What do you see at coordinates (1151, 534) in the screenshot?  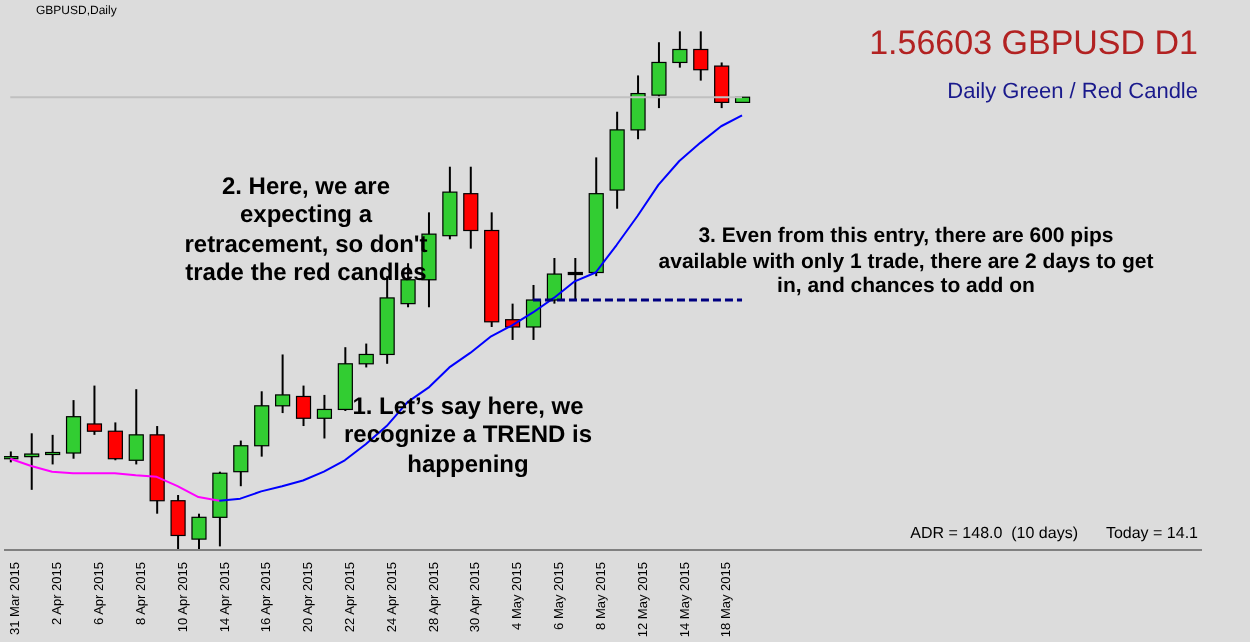 I see `text: Today = 14.1` at bounding box center [1151, 534].